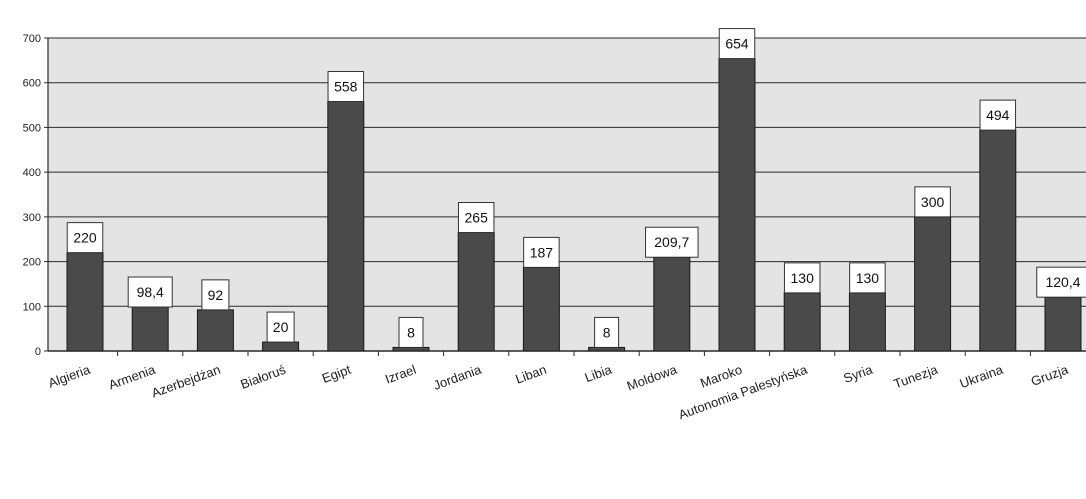 Image resolution: width=1086 pixels, height=499 pixels. Describe the element at coordinates (32, 307) in the screenshot. I see `y-tick-label: 100` at that location.